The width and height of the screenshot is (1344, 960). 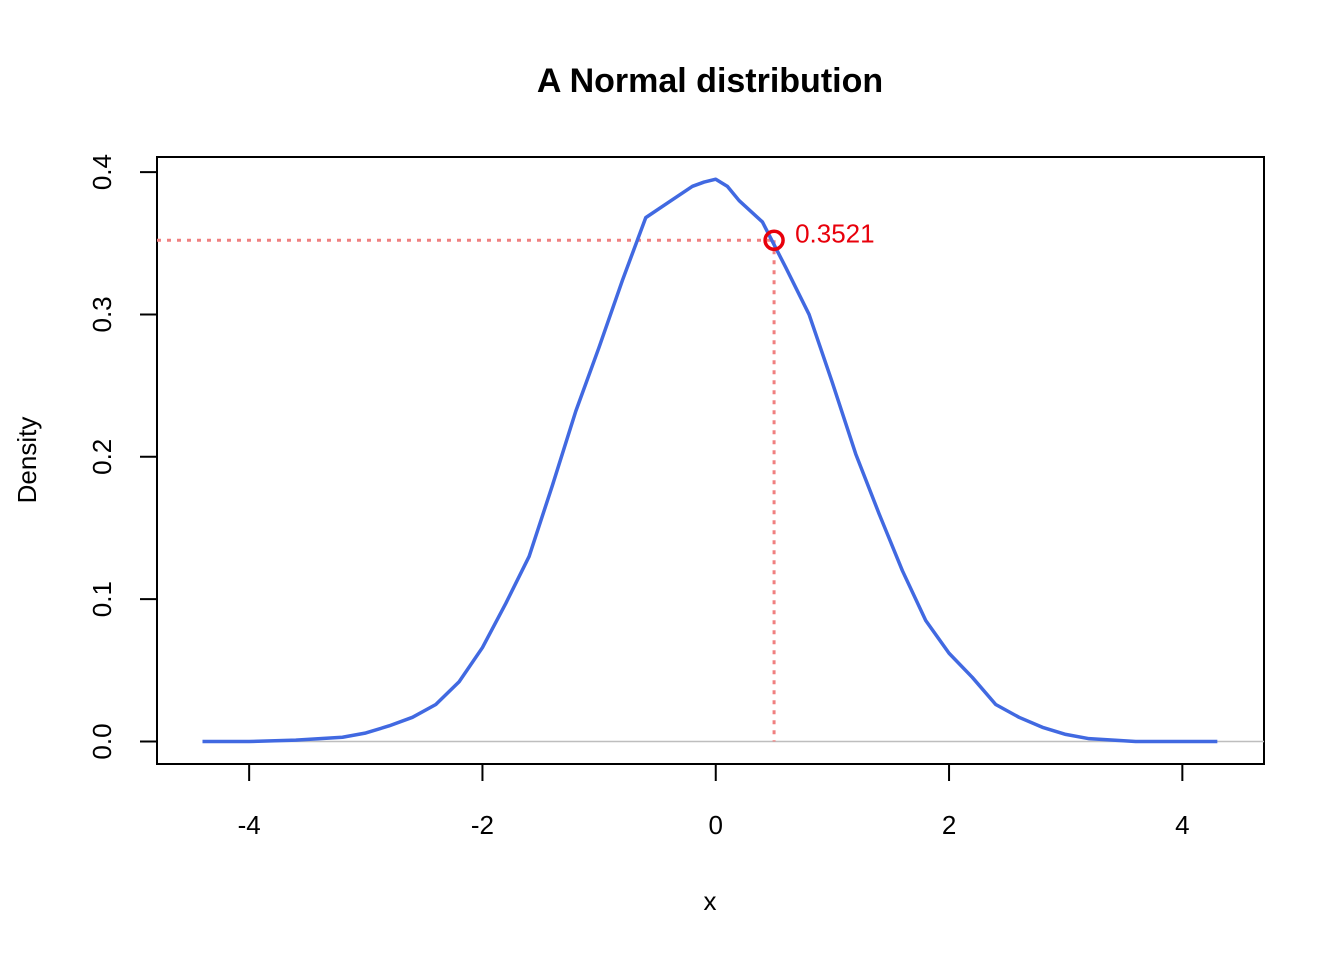 I want to click on x-tick-label: -4, so click(x=249, y=825).